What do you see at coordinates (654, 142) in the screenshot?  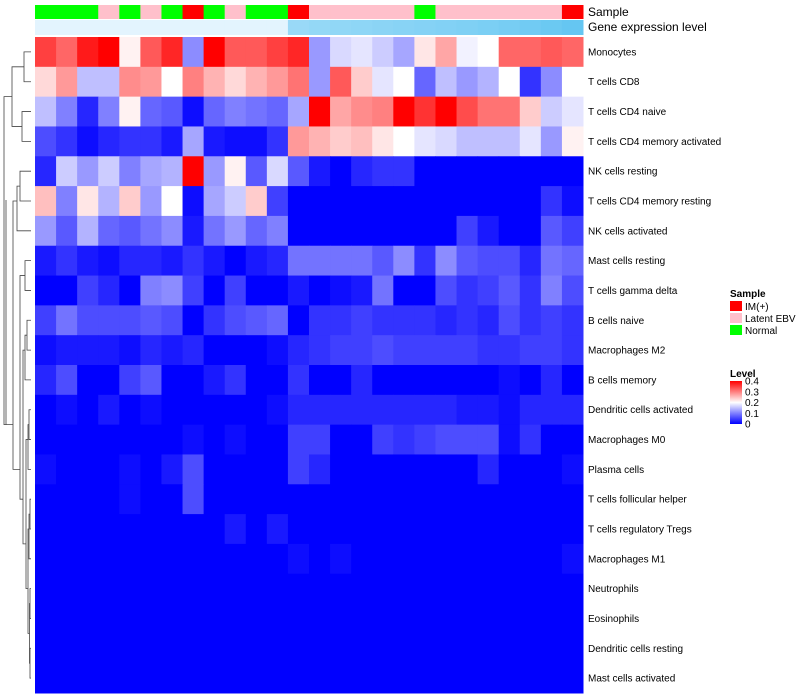 I see `row-label: T cells CD4 memory activated` at bounding box center [654, 142].